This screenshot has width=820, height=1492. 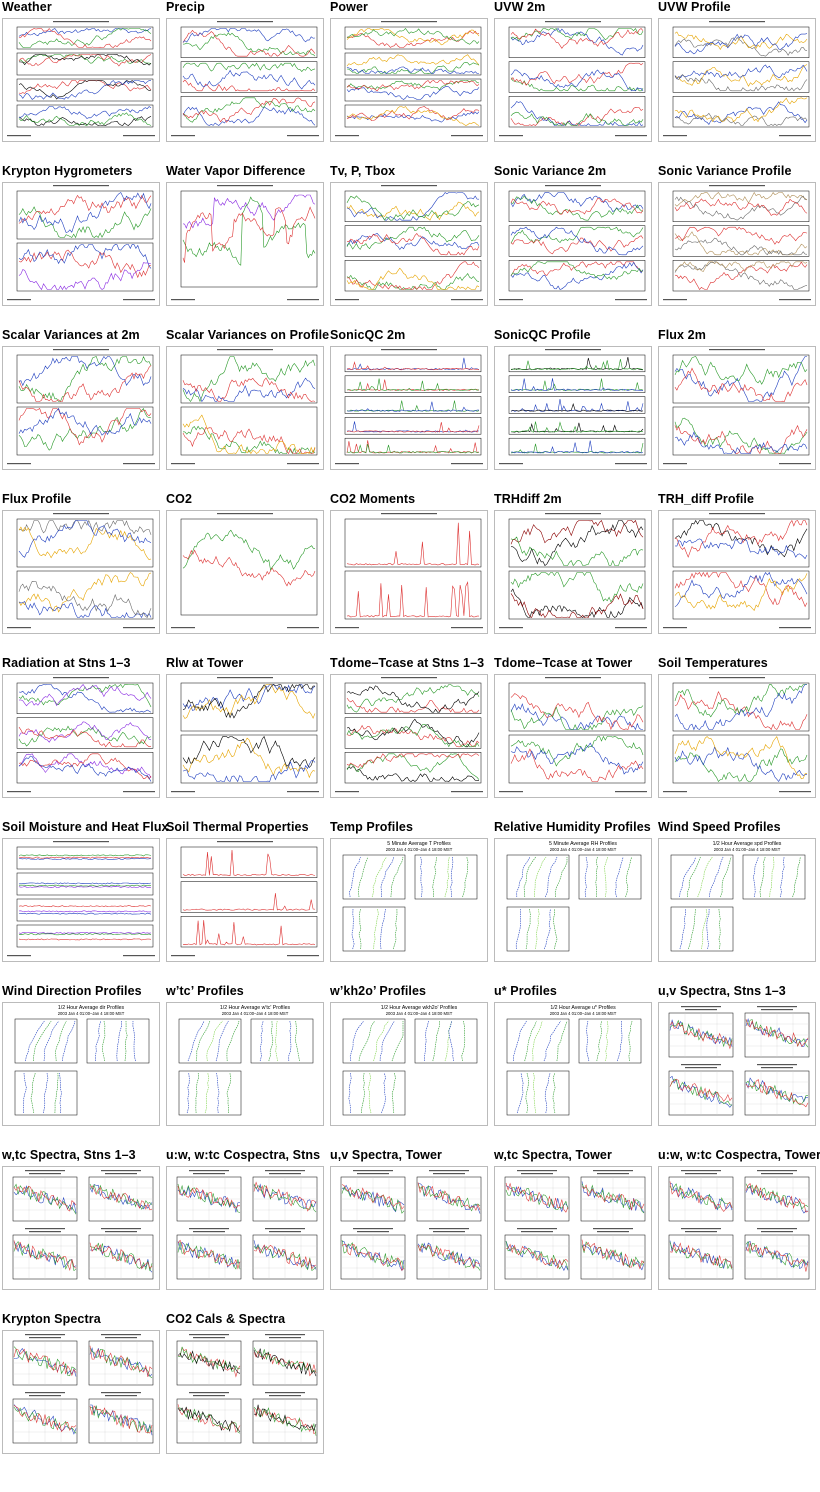 What do you see at coordinates (368, 335) in the screenshot?
I see `plot-title: SonicQC 2m` at bounding box center [368, 335].